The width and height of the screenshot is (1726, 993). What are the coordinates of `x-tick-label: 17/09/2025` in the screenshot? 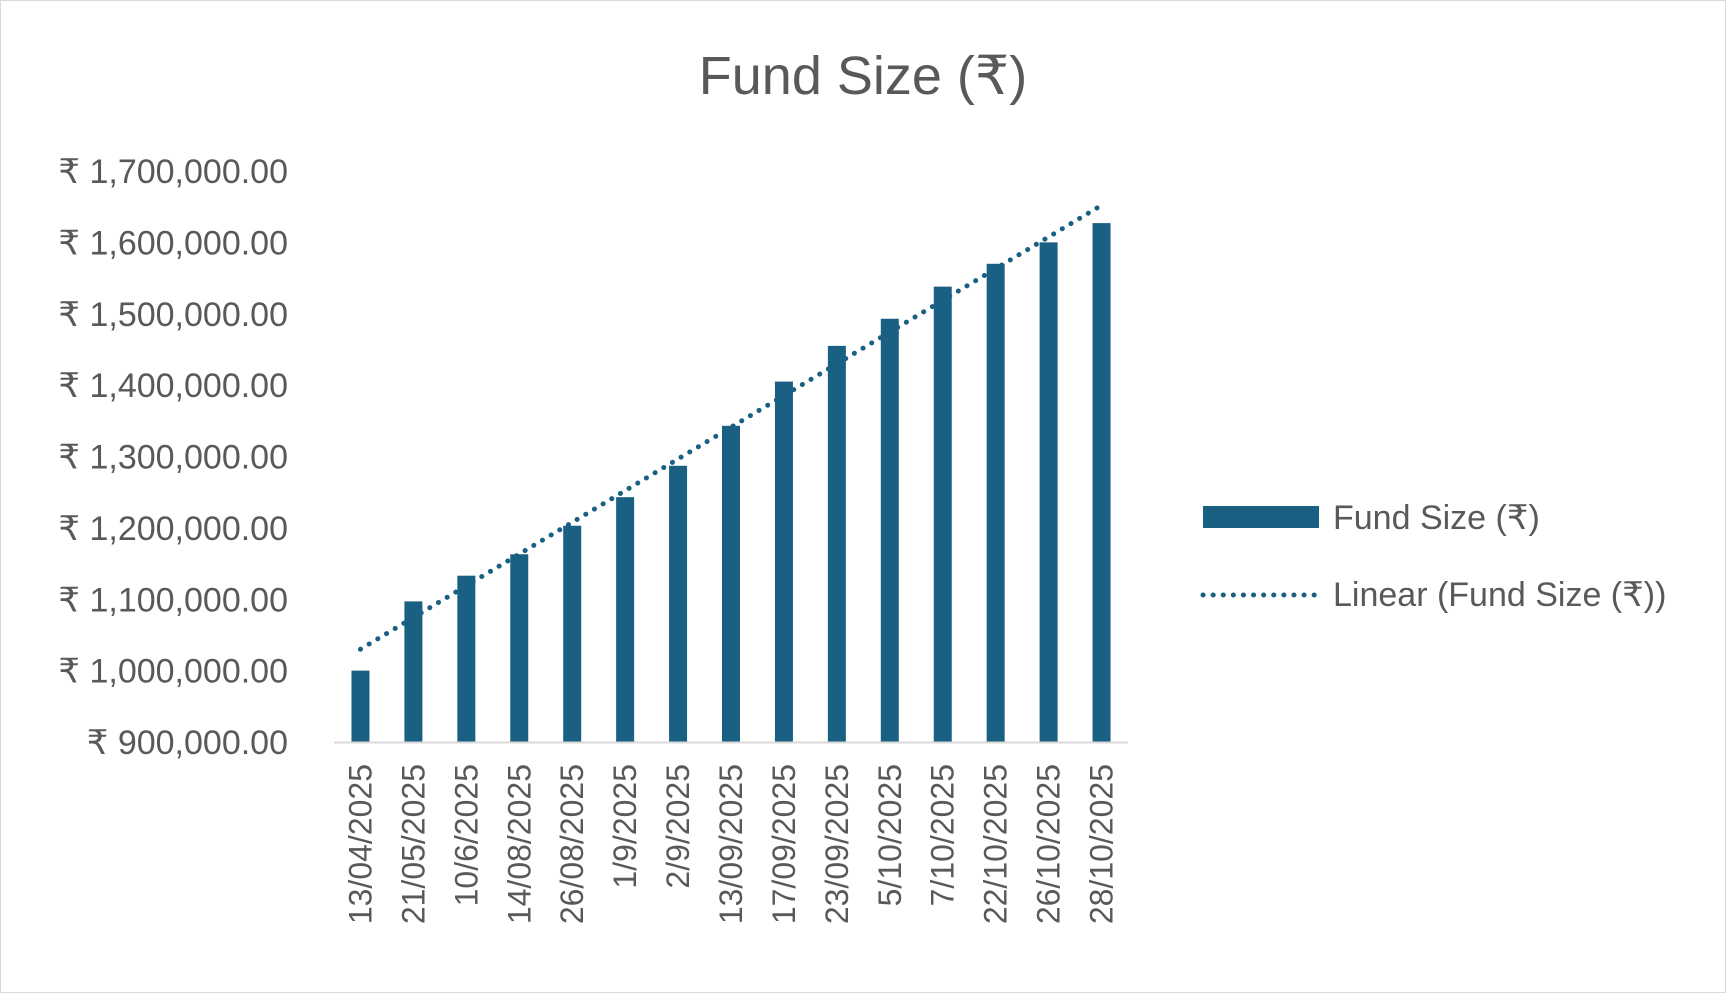 It's located at (784, 844).